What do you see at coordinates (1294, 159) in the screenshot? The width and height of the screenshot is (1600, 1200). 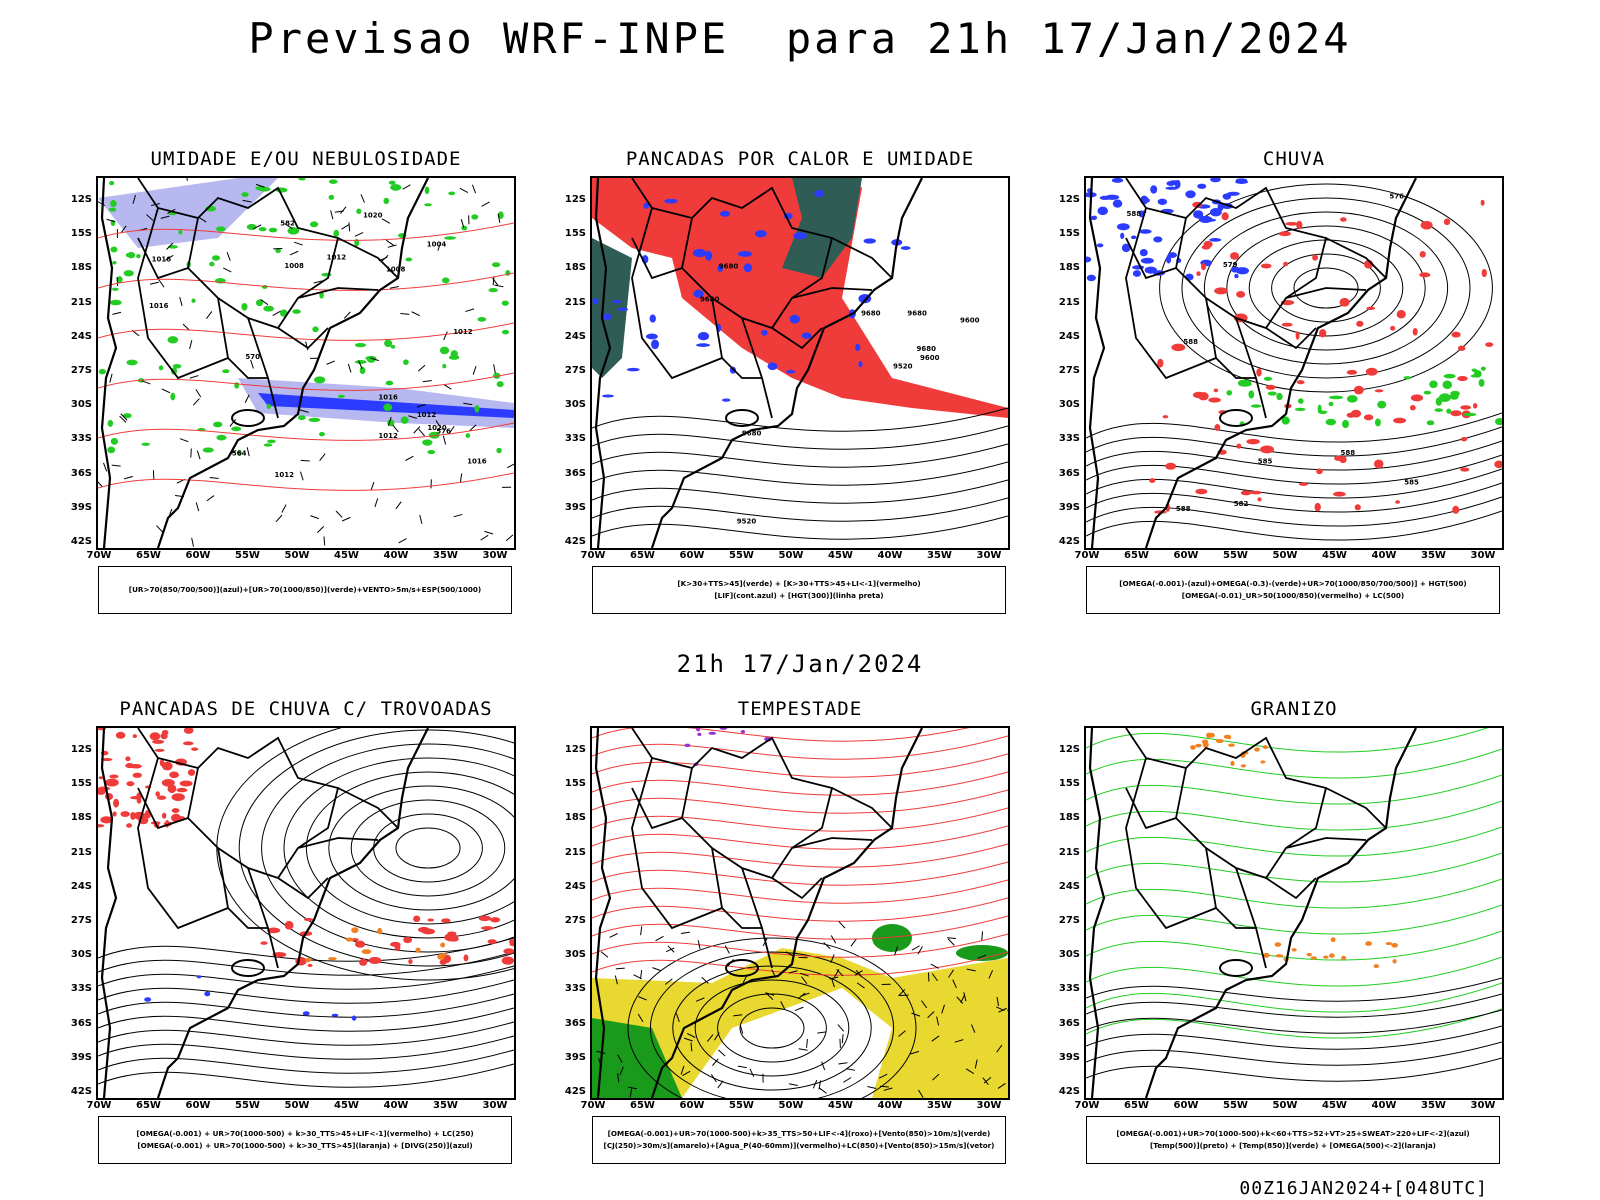 I see `panel-title: CHUVA` at bounding box center [1294, 159].